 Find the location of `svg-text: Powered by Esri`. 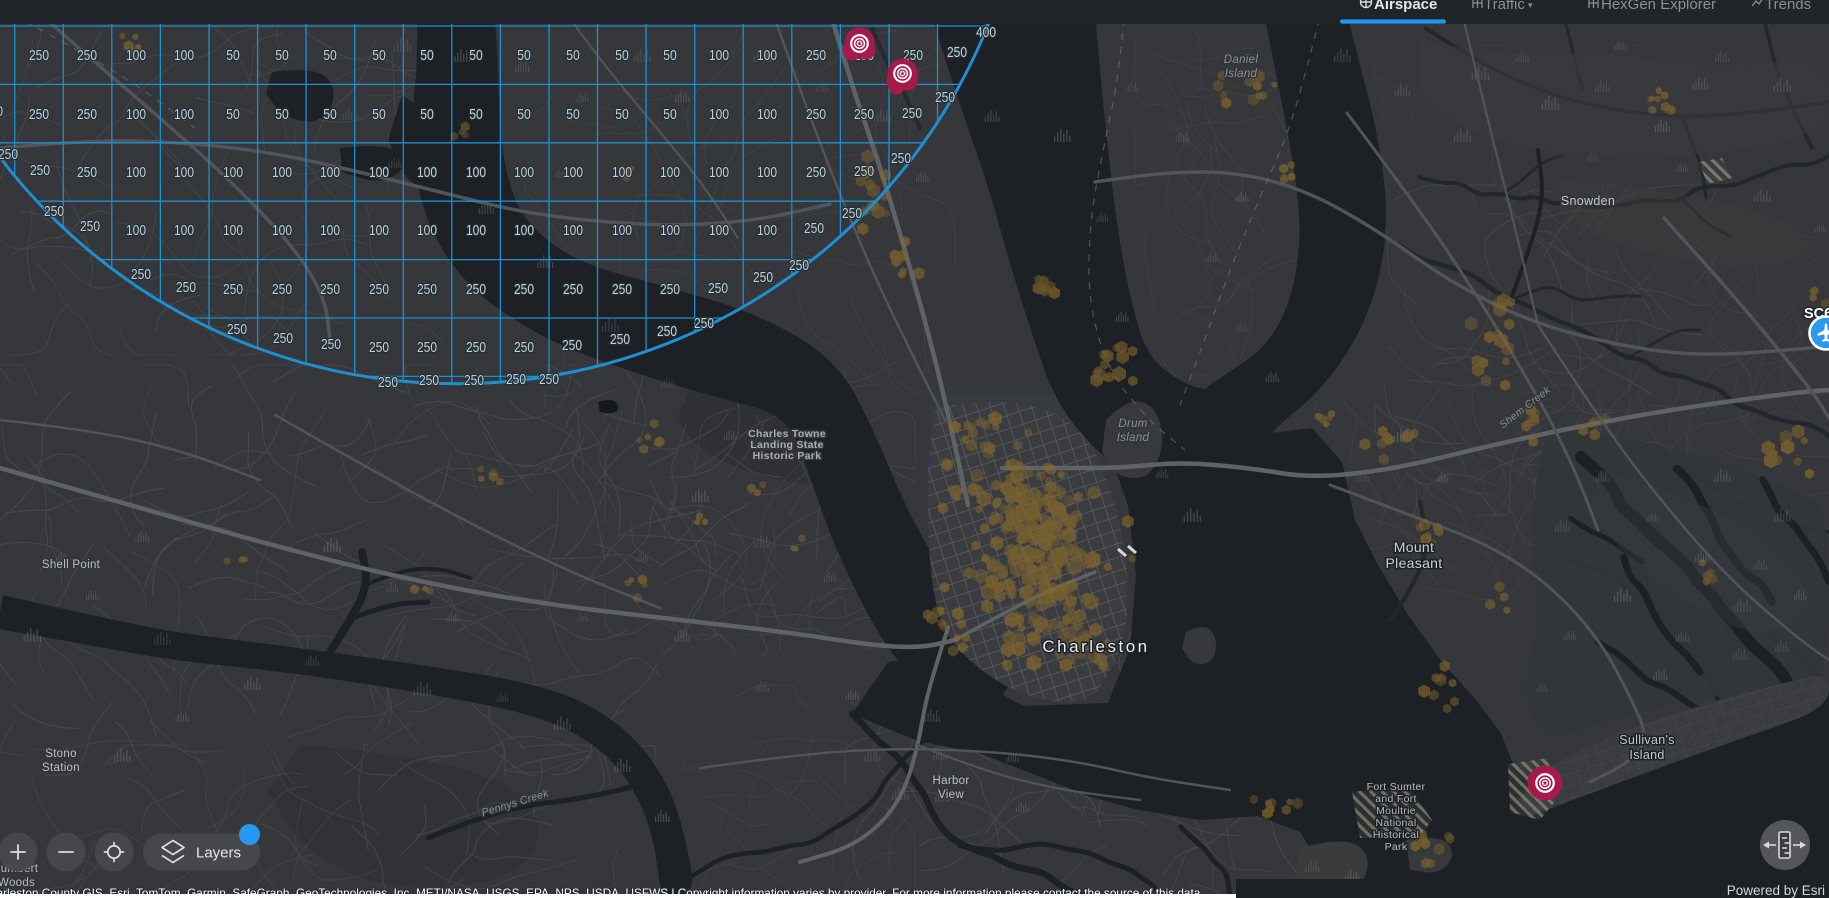

svg-text: Powered by Esri is located at coordinates (1776, 890).